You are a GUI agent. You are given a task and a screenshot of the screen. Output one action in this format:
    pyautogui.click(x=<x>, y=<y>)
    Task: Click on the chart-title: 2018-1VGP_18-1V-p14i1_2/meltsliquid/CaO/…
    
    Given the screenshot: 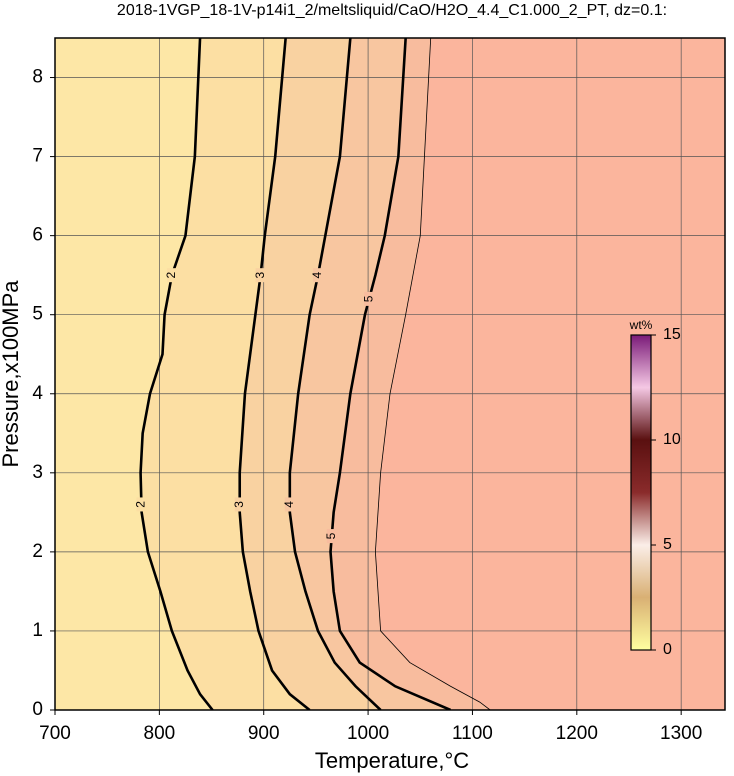 What is the action you would take?
    pyautogui.click(x=392, y=10)
    